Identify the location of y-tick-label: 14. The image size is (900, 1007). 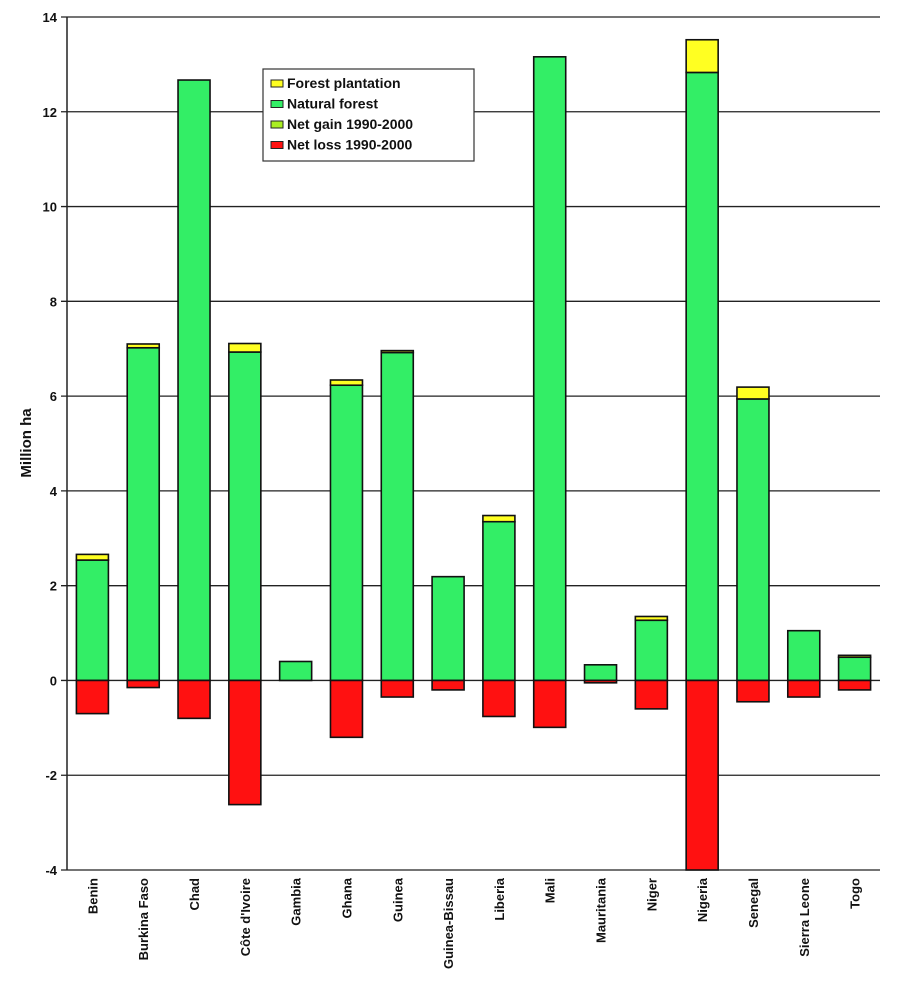
(50, 17).